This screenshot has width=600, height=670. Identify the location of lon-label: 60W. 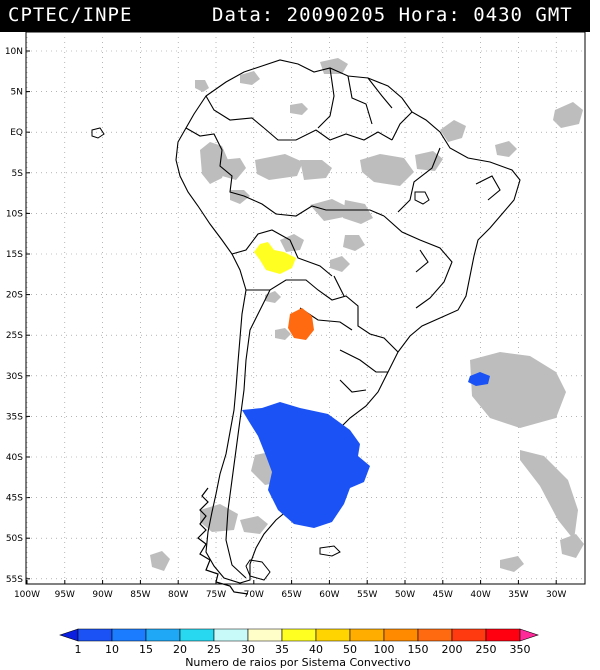
(329, 595).